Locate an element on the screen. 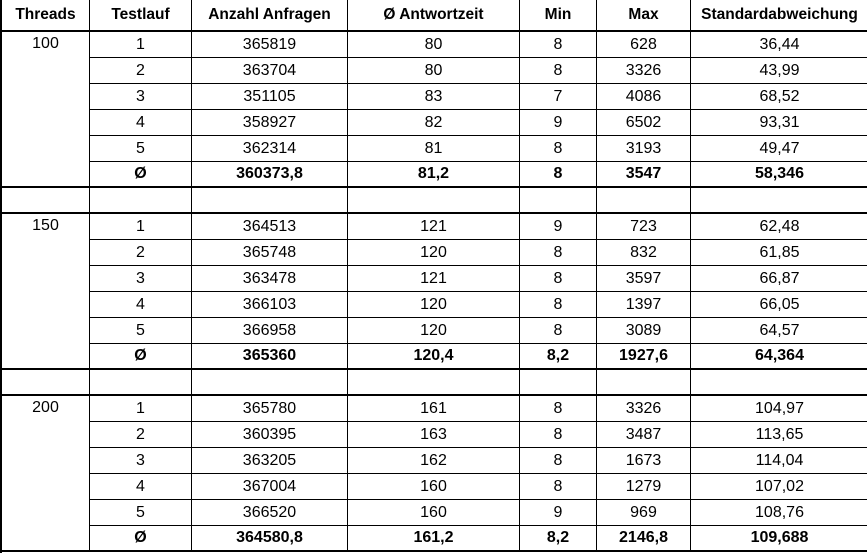  cell-standardabweichung: 104,97 is located at coordinates (779, 409).